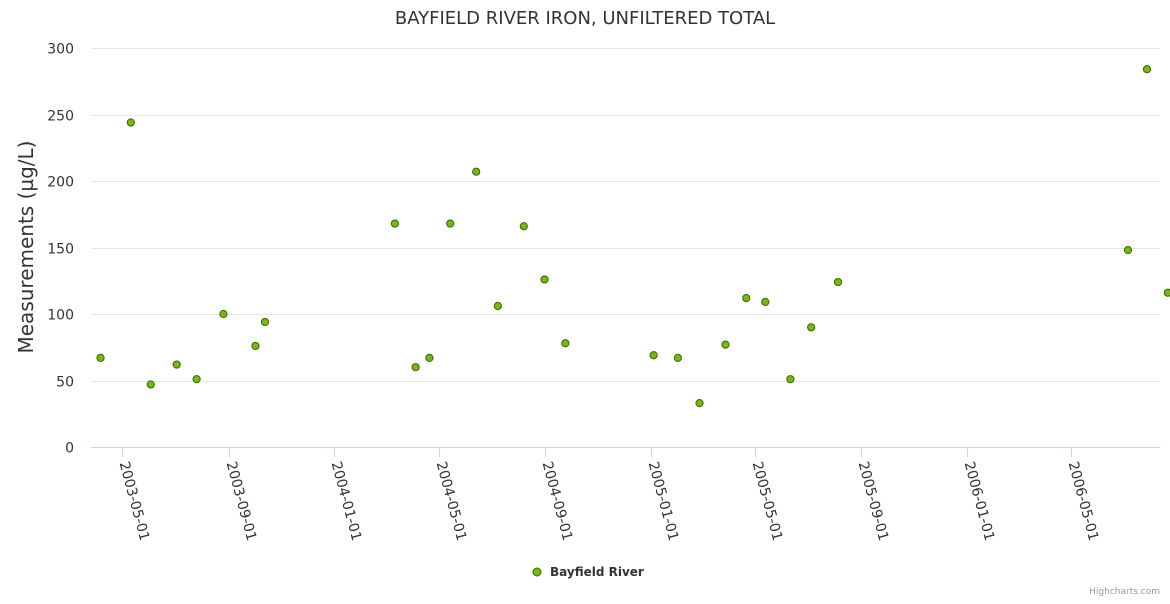  I want to click on legend-item-bayfield-river: Bayfield River, so click(597, 572).